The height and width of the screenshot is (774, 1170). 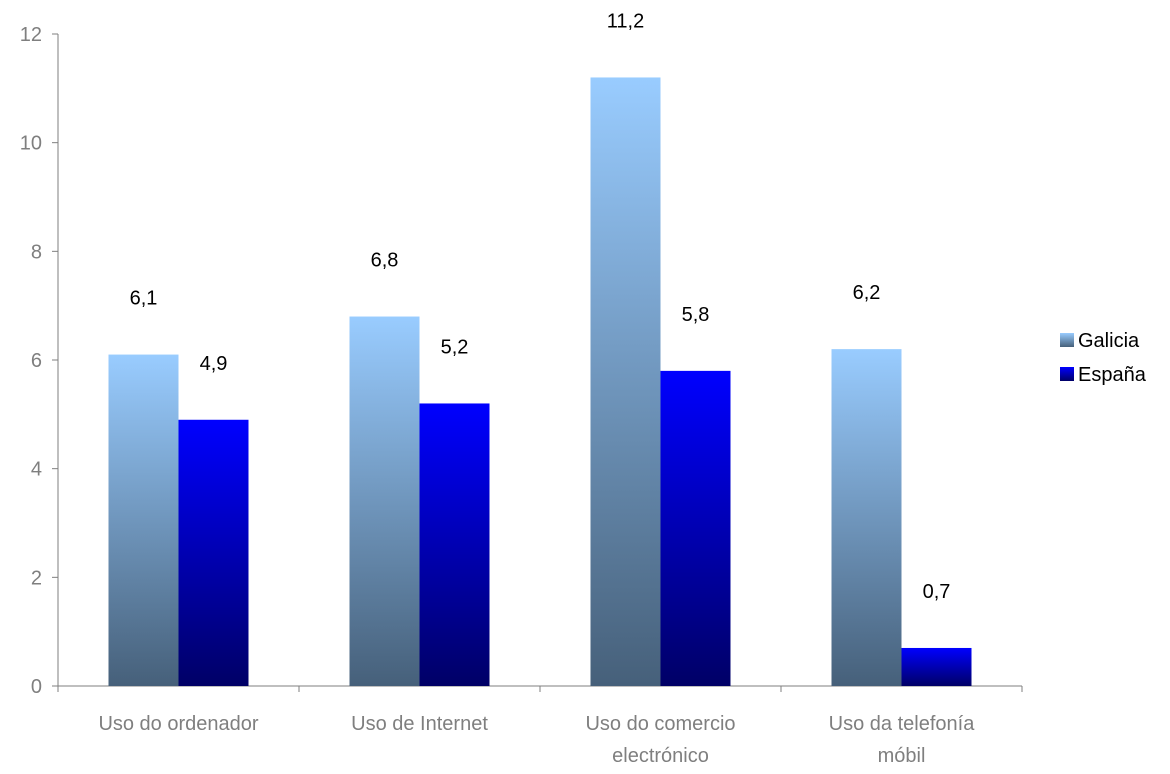 What do you see at coordinates (214, 364) in the screenshot?
I see `data-label: 4,9` at bounding box center [214, 364].